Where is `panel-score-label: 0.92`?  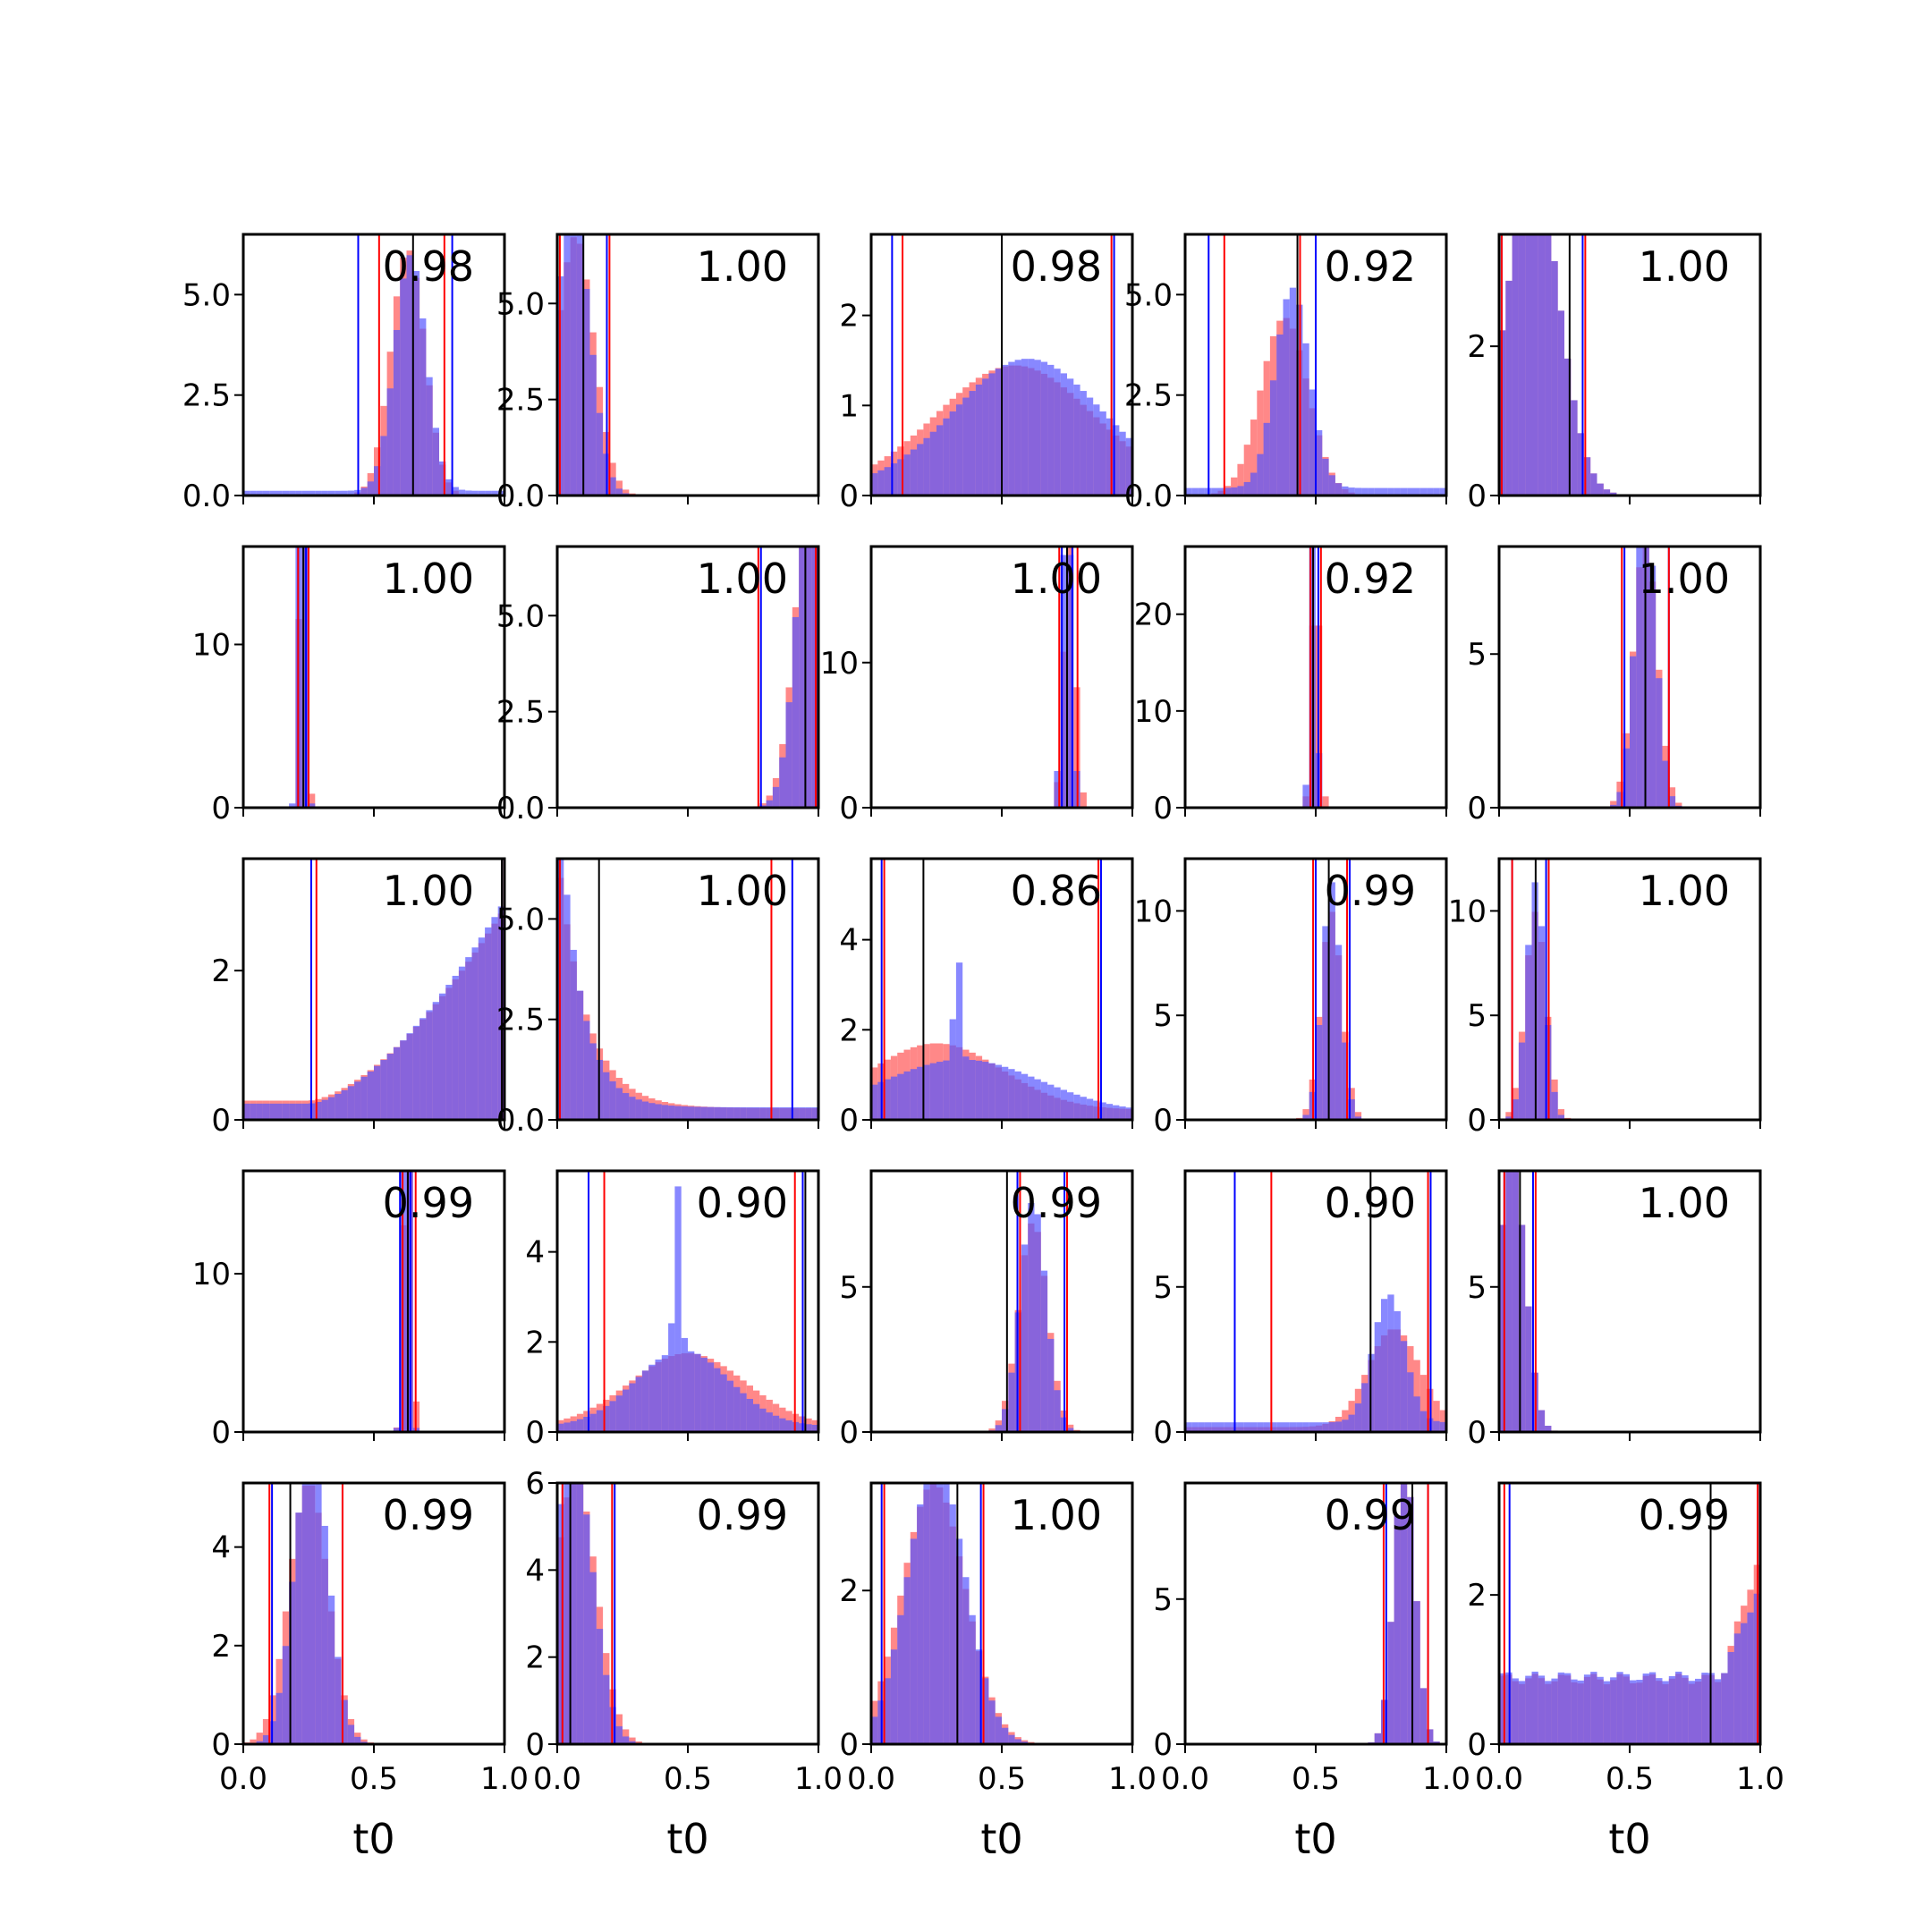
panel-score-label: 0.92 is located at coordinates (1370, 266).